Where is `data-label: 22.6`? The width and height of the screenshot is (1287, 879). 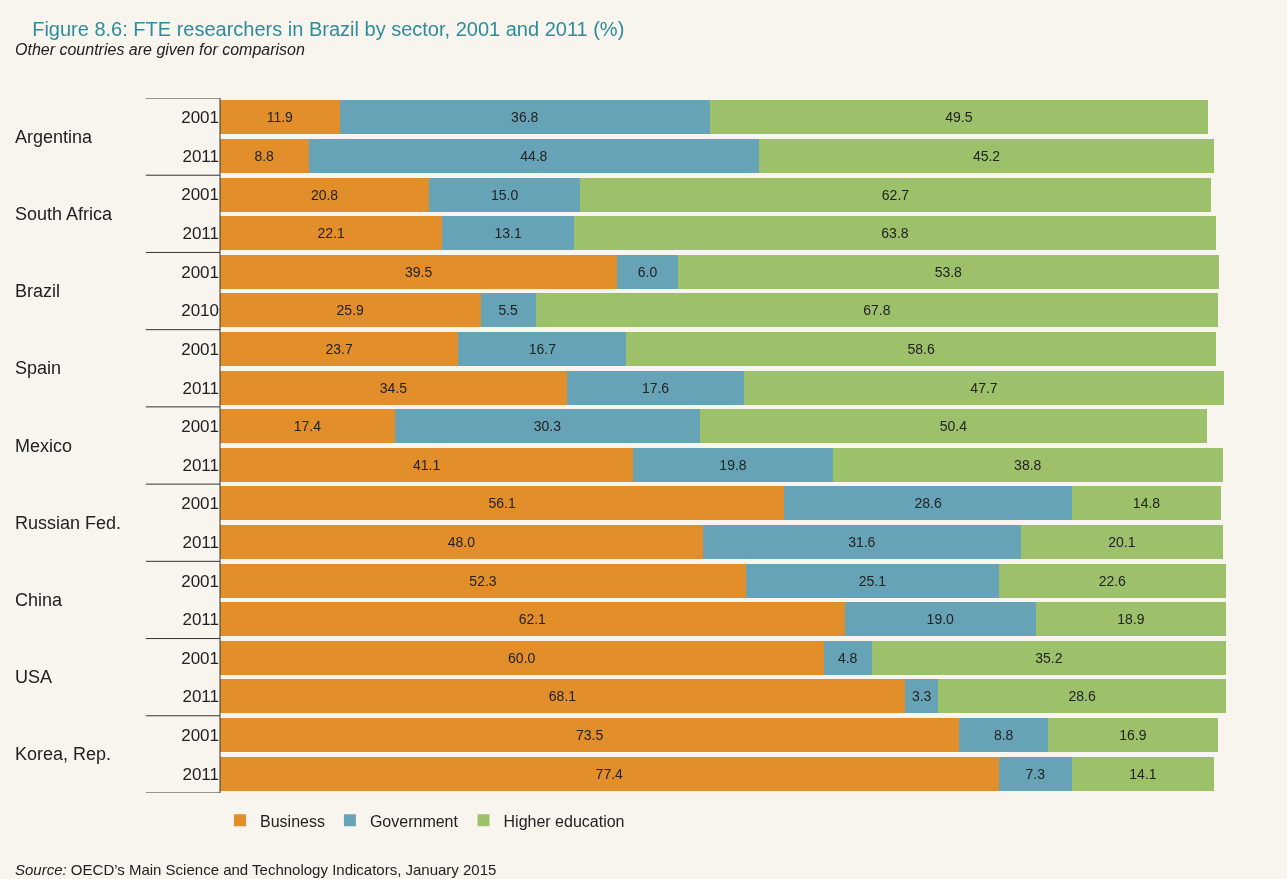
data-label: 22.6 is located at coordinates (1112, 580).